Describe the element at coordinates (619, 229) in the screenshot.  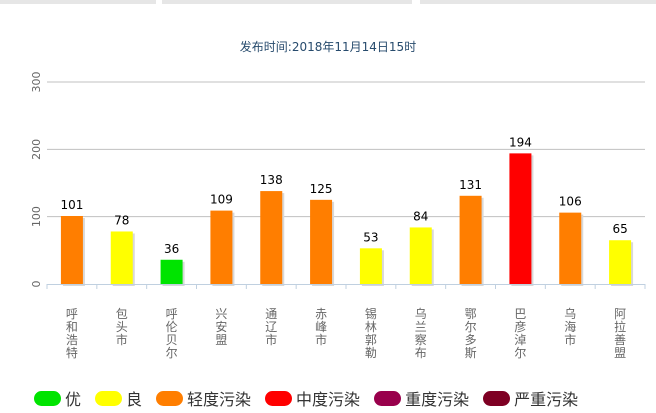
I see `value-label: 65` at that location.